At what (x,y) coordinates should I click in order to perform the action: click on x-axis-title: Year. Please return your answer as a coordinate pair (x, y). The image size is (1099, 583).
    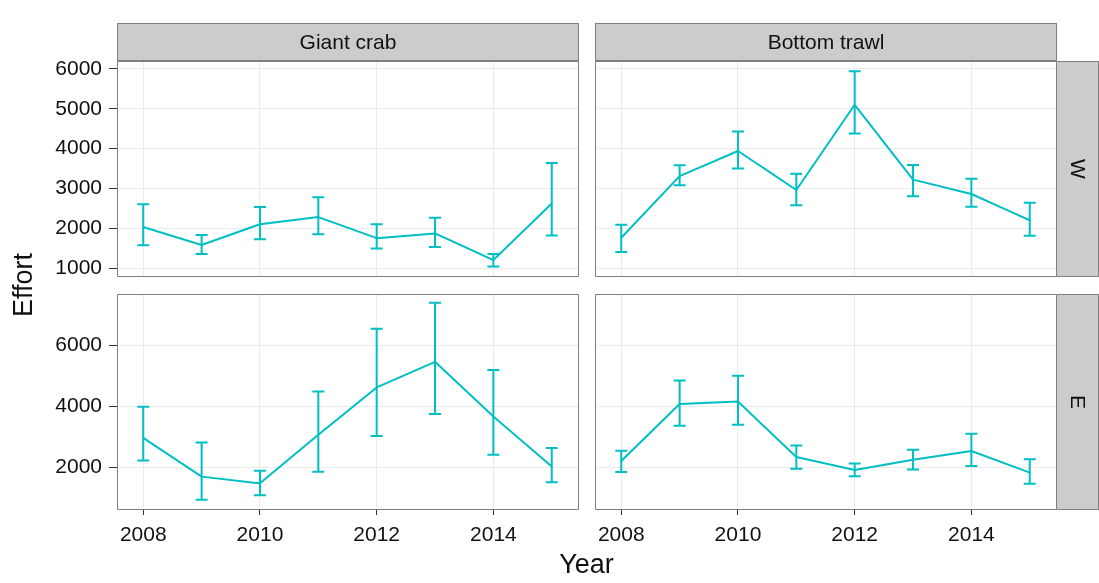
    Looking at the image, I should click on (586, 564).